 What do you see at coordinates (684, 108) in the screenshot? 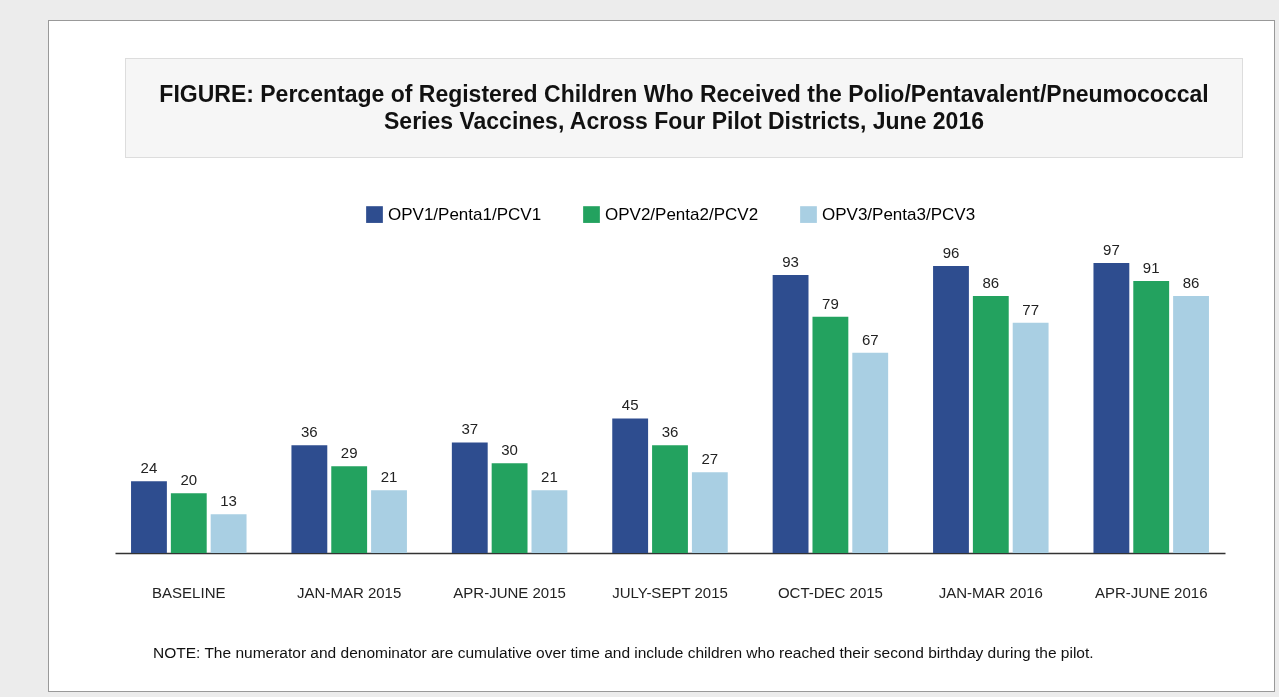
I see `chart-title: FIGURE: Percentage of Registered Children Who Received the Polio/Pentavalent/Pneumococcal Series Vaccines, Across Four Pilot Districts, June 2016` at bounding box center [684, 108].